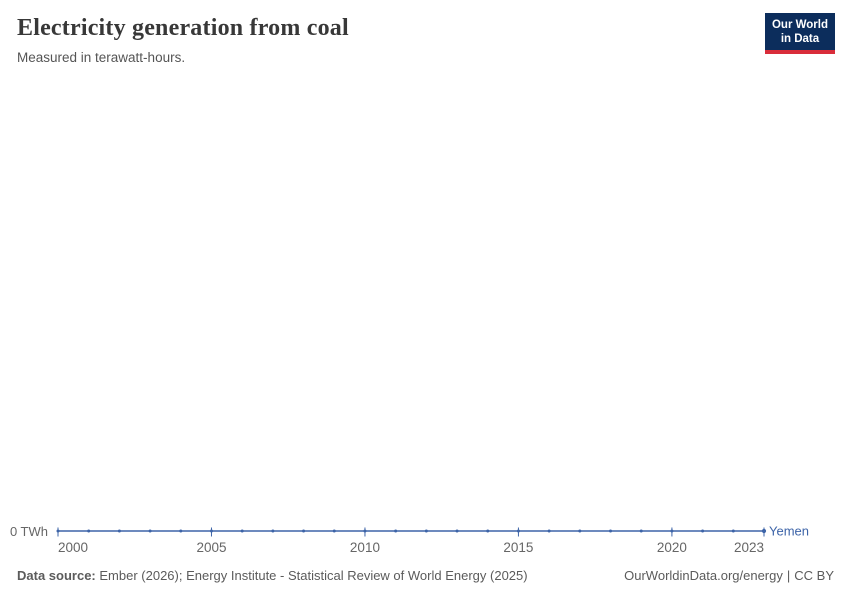 The height and width of the screenshot is (600, 850). What do you see at coordinates (789, 531) in the screenshot?
I see `entity-label-yemen: Yemen` at bounding box center [789, 531].